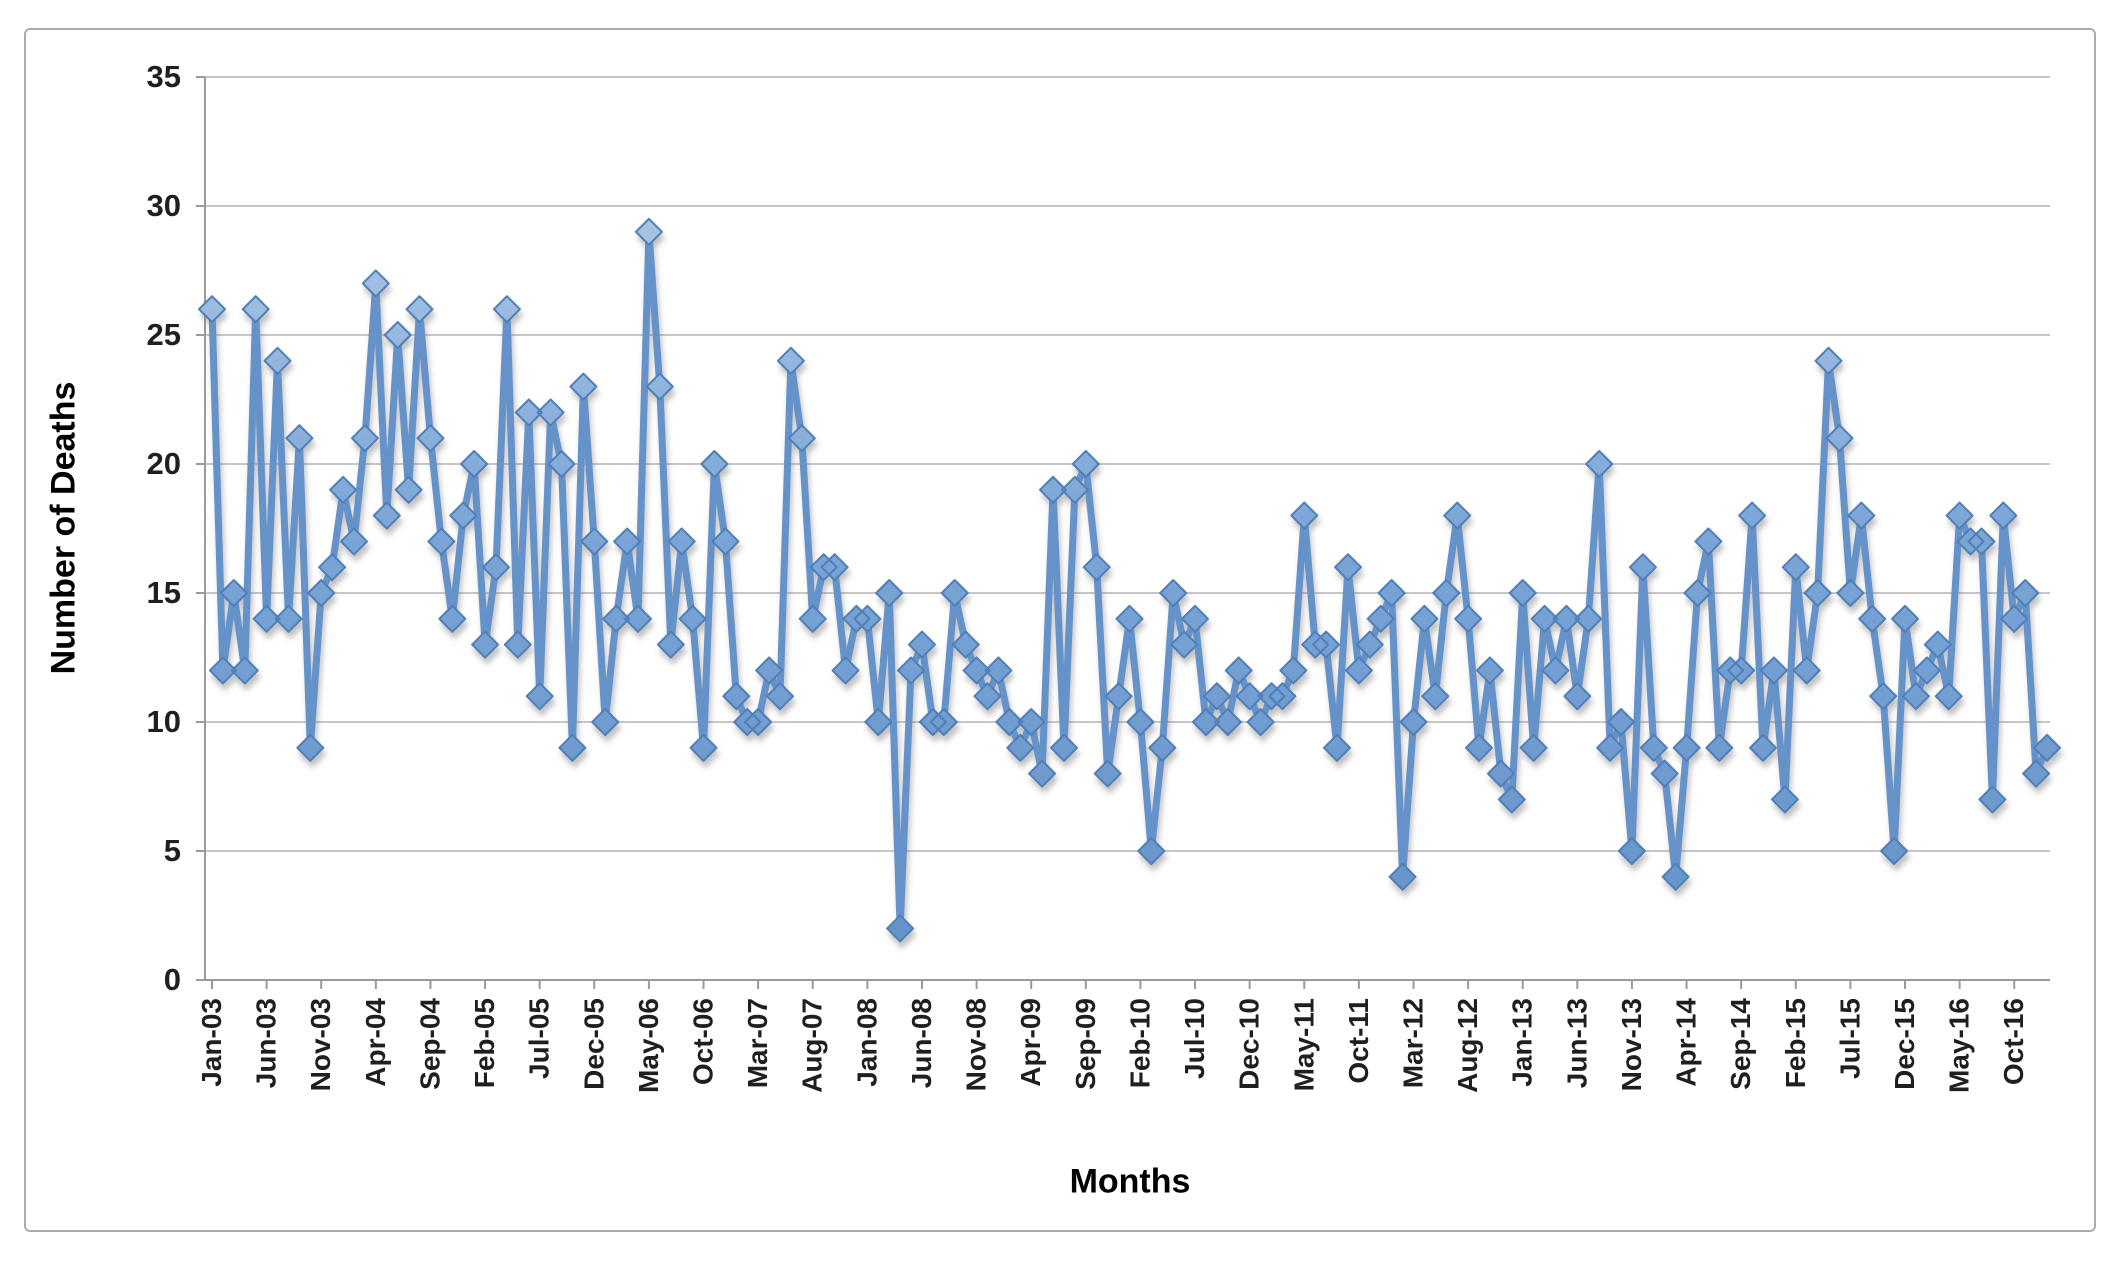 The height and width of the screenshot is (1264, 2123). What do you see at coordinates (320, 1044) in the screenshot?
I see `x-tick-label: Nov-03` at bounding box center [320, 1044].